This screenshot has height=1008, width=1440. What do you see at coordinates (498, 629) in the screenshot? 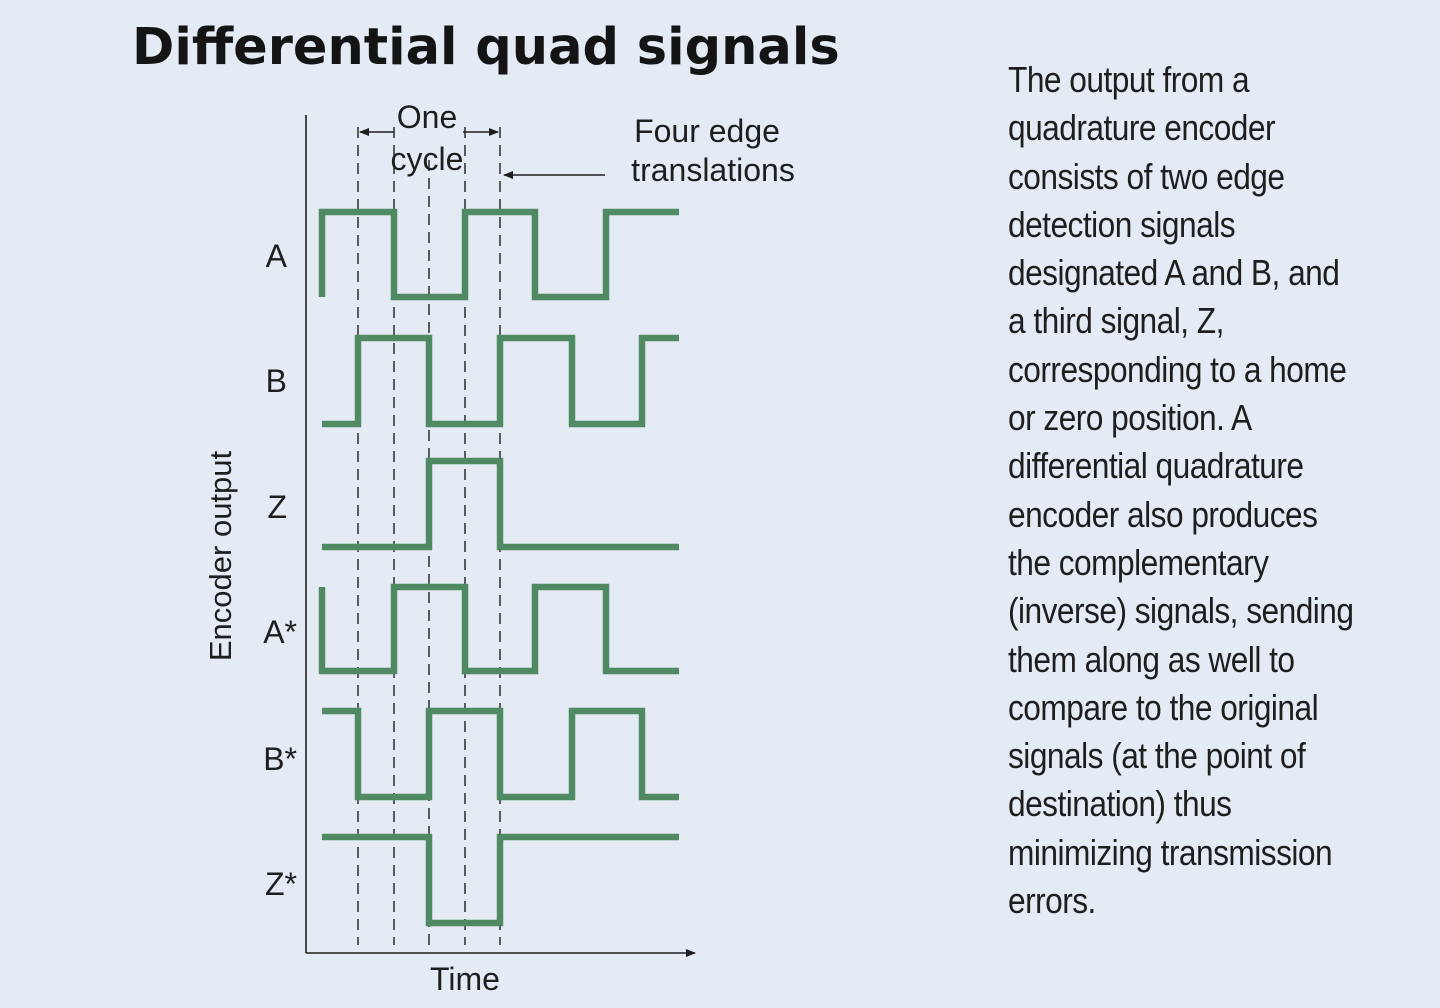
I see `waveform-a-inv` at bounding box center [498, 629].